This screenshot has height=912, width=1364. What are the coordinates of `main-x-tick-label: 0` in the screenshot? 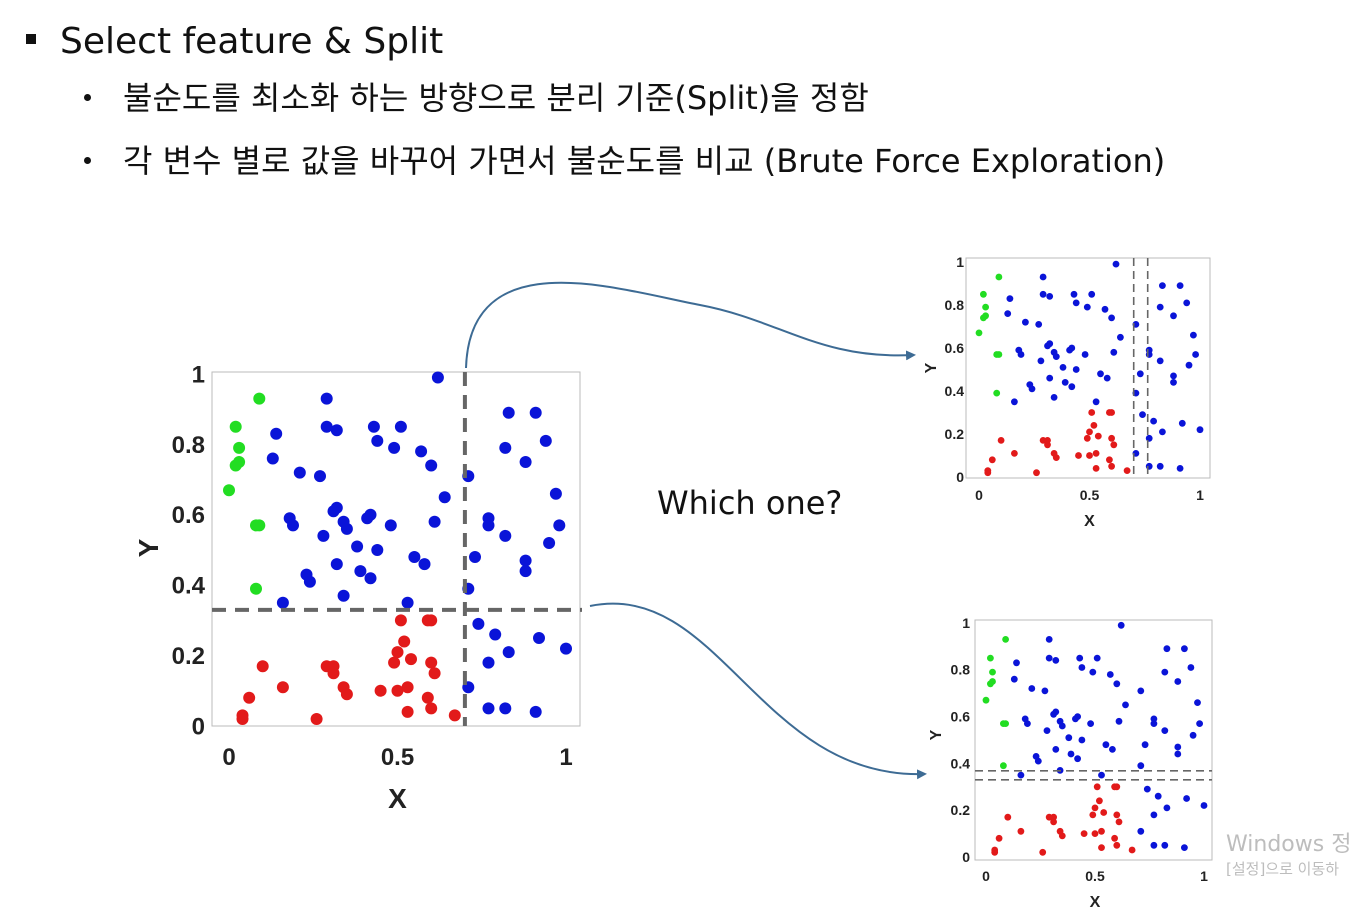 It's located at (228, 757).